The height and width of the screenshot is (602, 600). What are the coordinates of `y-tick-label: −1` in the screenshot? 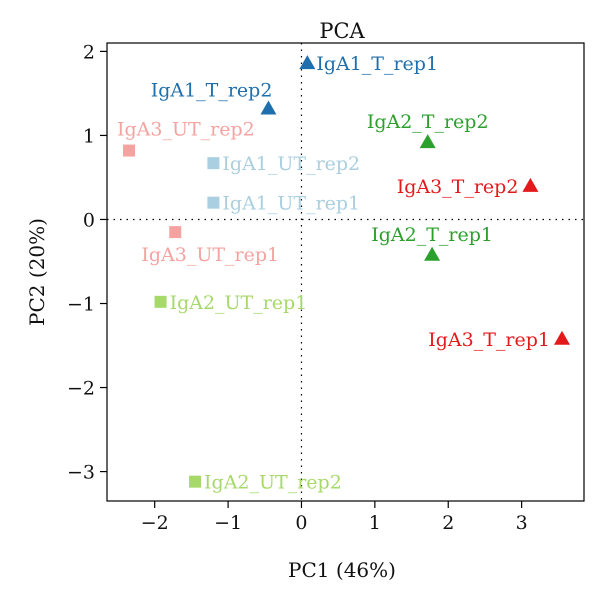 It's located at (81, 305).